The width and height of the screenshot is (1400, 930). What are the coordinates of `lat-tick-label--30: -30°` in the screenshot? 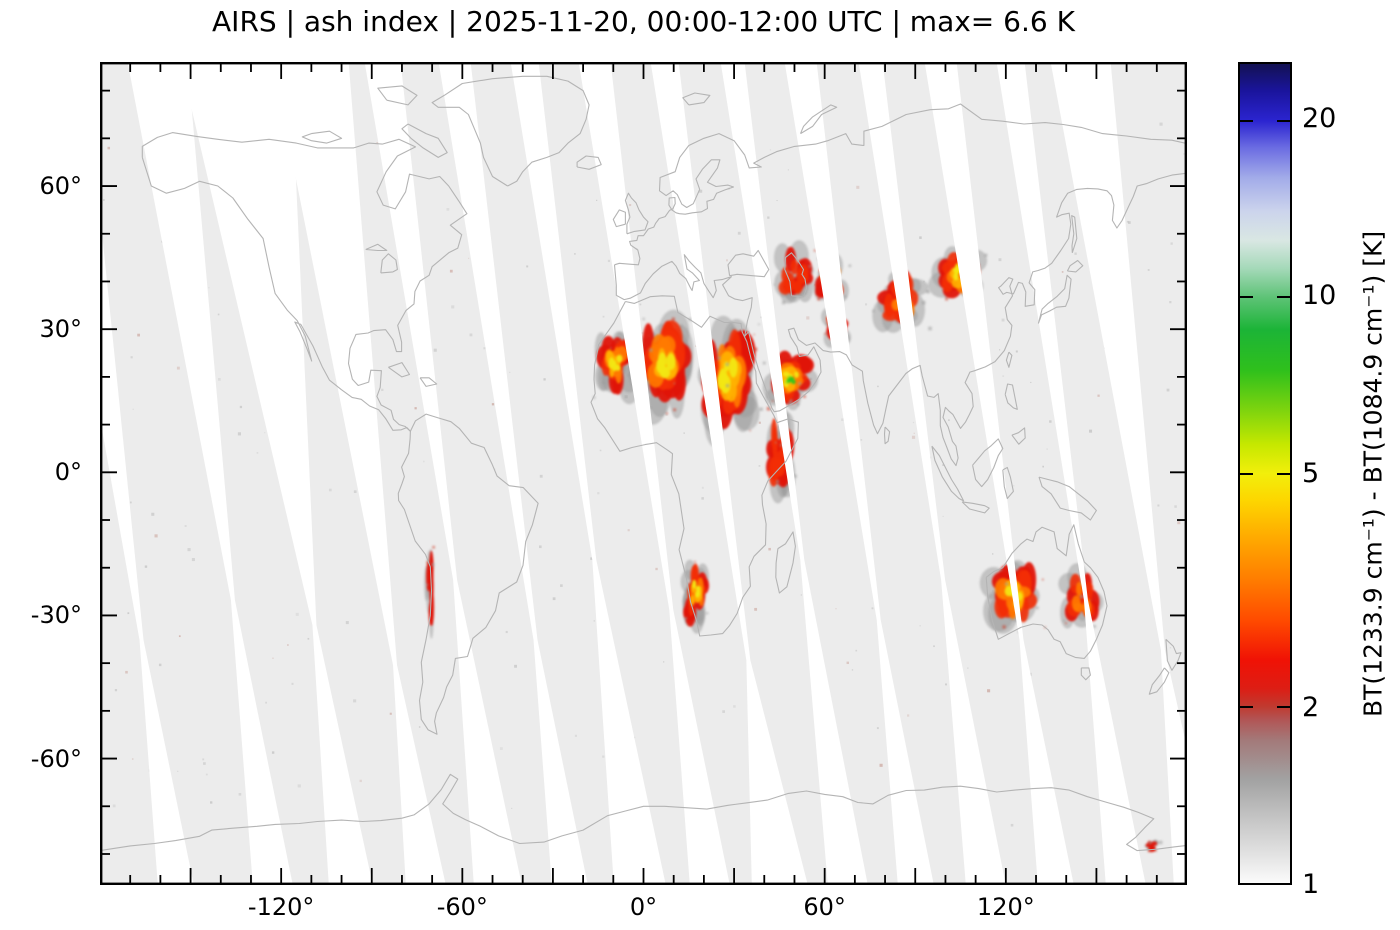 It's located at (56, 615).